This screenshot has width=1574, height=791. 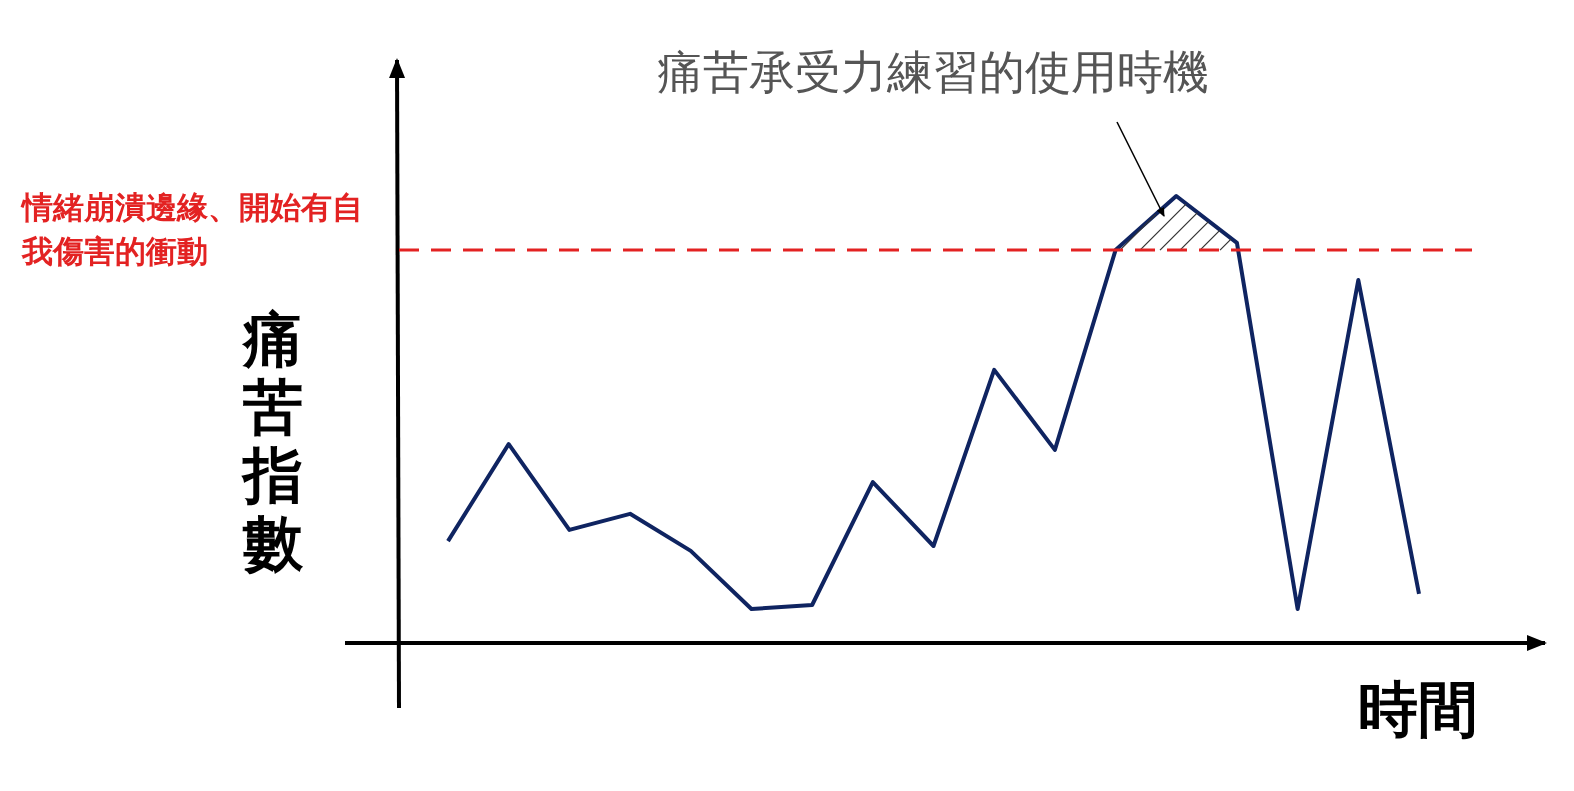 What do you see at coordinates (1418, 709) in the screenshot?
I see `x-axis-title: 時間` at bounding box center [1418, 709].